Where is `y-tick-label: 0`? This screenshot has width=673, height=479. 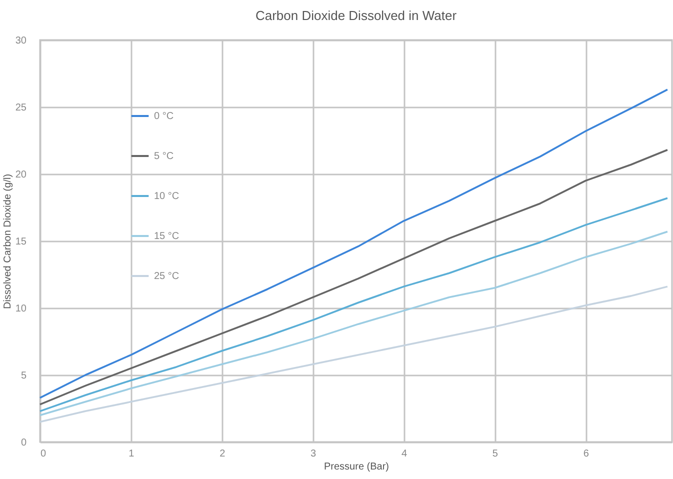
y-tick-label: 0 is located at coordinates (23, 443).